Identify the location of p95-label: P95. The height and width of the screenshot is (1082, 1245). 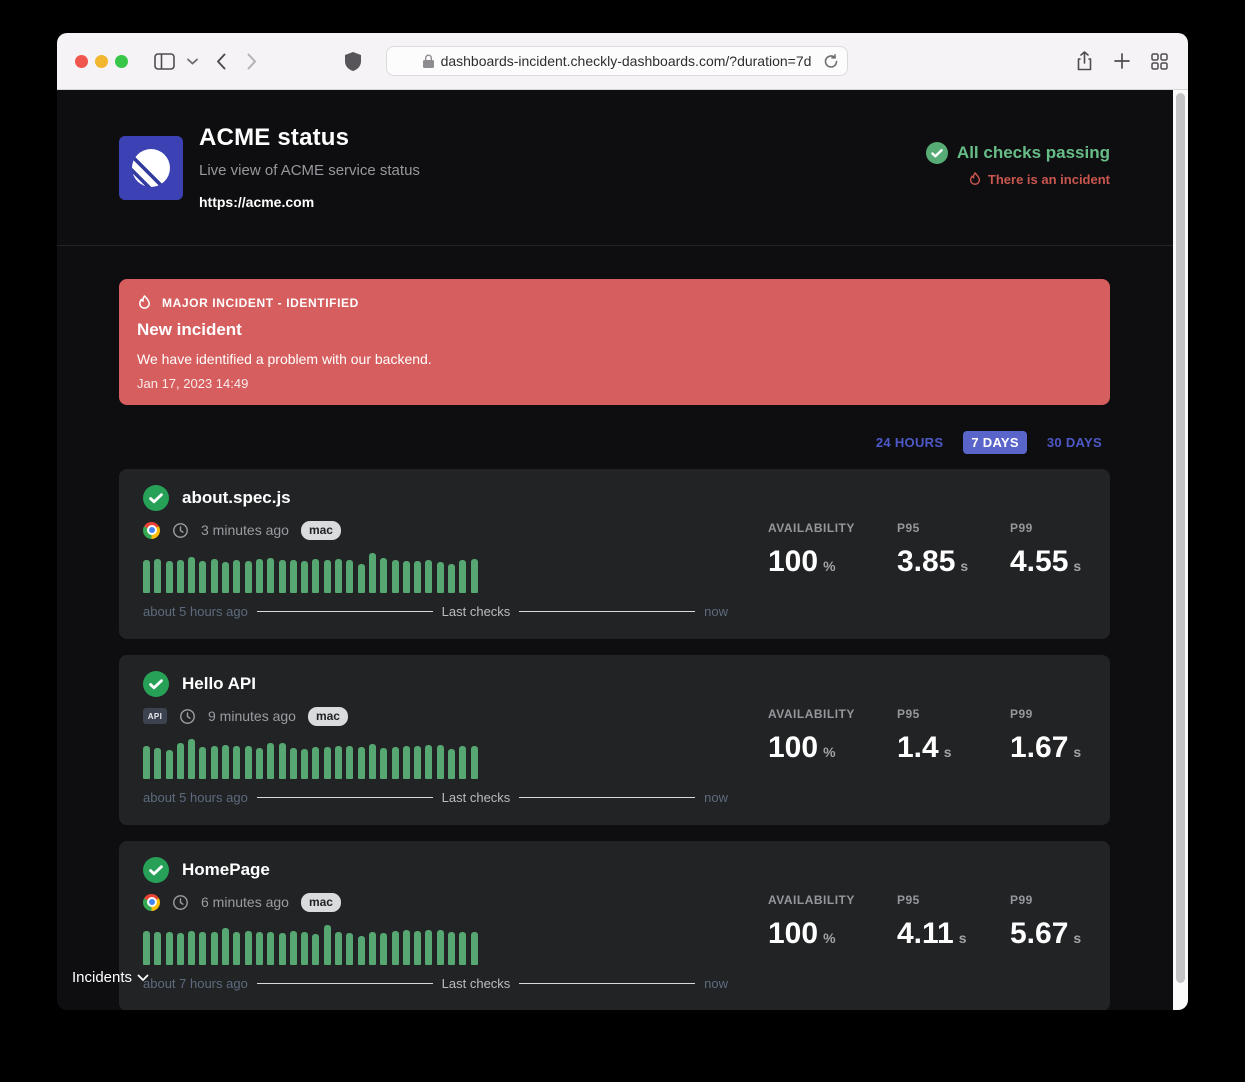
(908, 900).